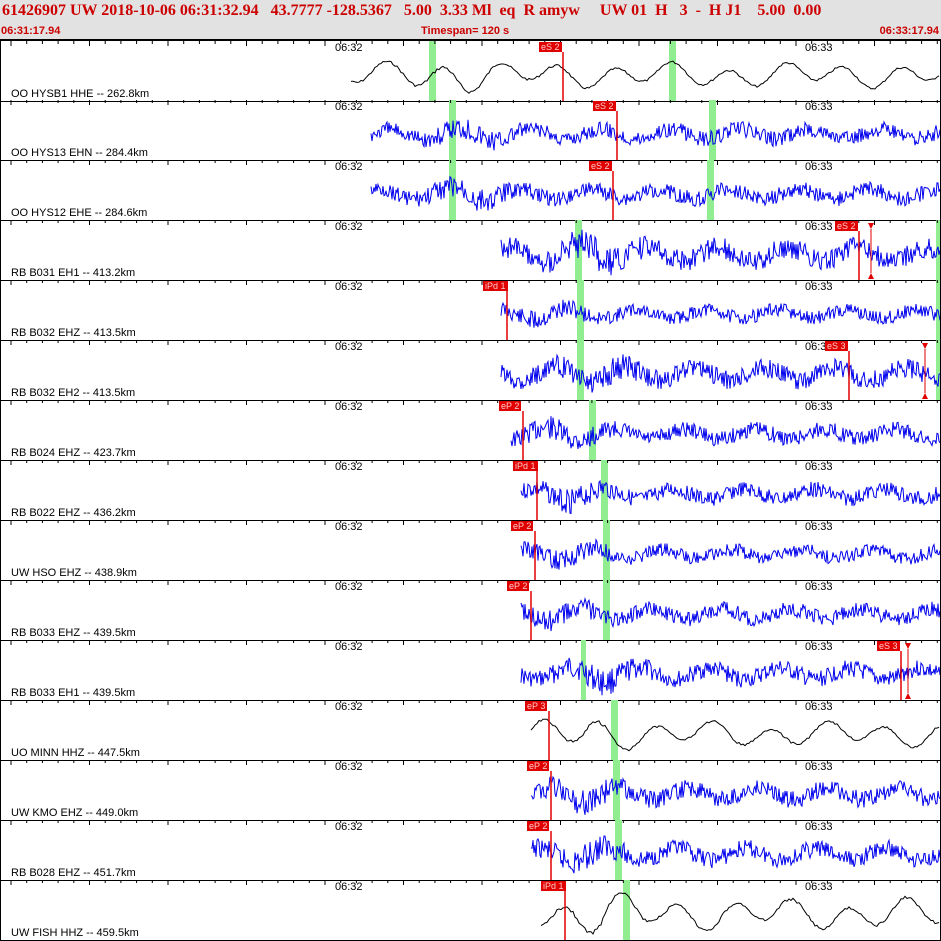  Describe the element at coordinates (470, 250) in the screenshot. I see `trace-row: 06:32 06:33 eS 2 RB B031 EH1 -- 413.2km` at that location.